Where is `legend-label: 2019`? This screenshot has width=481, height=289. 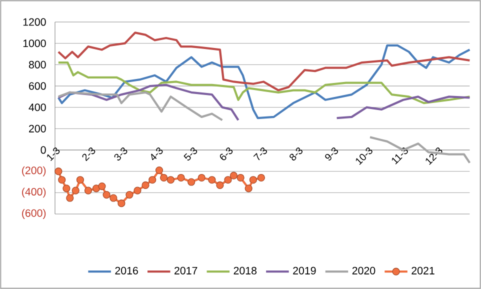 legend-label: 2019 is located at coordinates (304, 270).